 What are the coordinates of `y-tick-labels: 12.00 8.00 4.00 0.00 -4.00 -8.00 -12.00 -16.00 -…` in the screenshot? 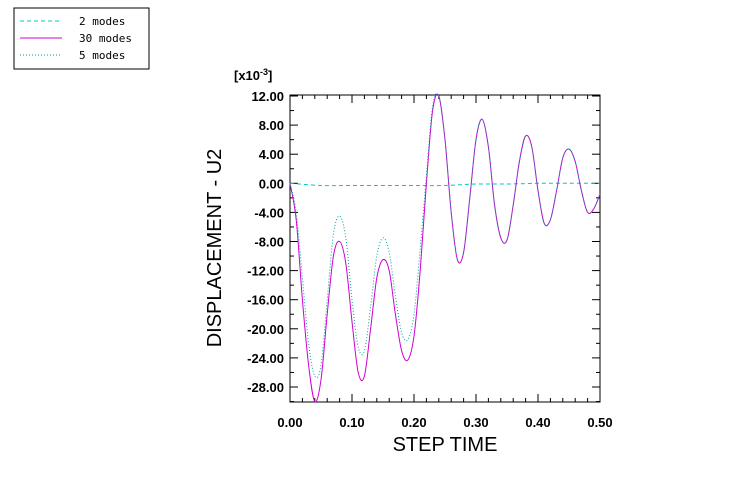 It's located at (265, 242).